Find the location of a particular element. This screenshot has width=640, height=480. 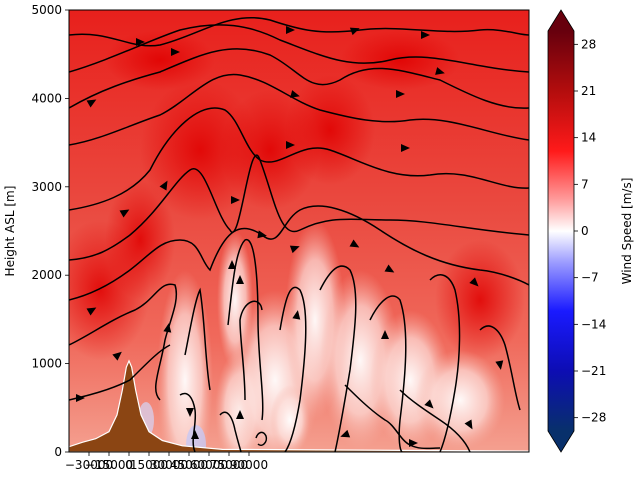

colorbar-tick-label: 14 is located at coordinates (588, 138).